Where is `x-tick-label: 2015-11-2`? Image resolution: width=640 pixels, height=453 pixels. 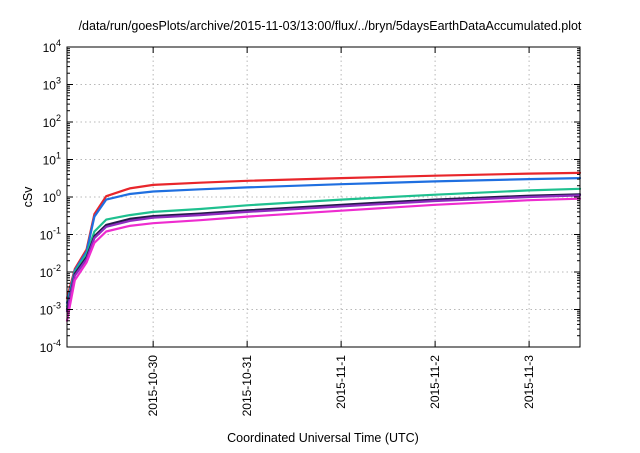
x-tick-label: 2015-11-2 is located at coordinates (435, 382).